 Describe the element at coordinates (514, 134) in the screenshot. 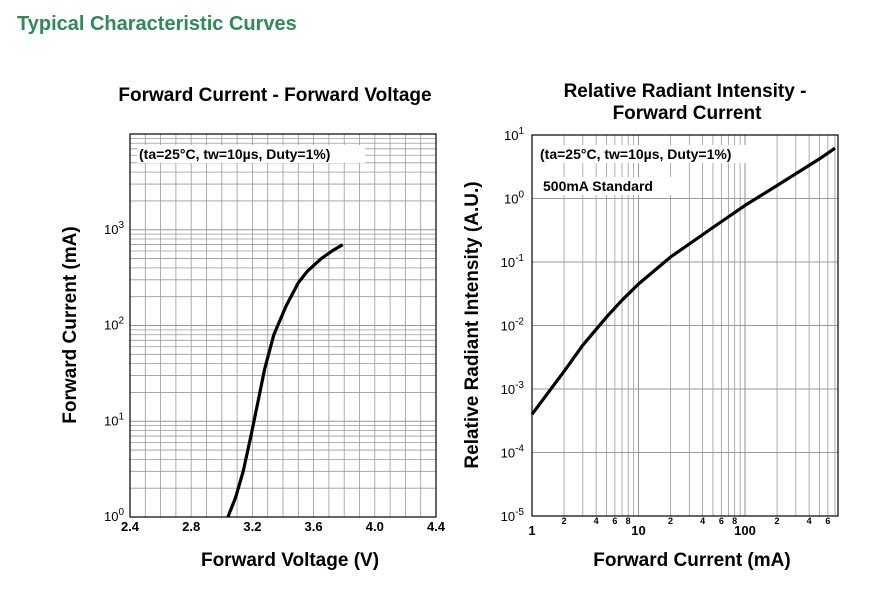

I see `chart2-y-tick-label: 10¹` at that location.